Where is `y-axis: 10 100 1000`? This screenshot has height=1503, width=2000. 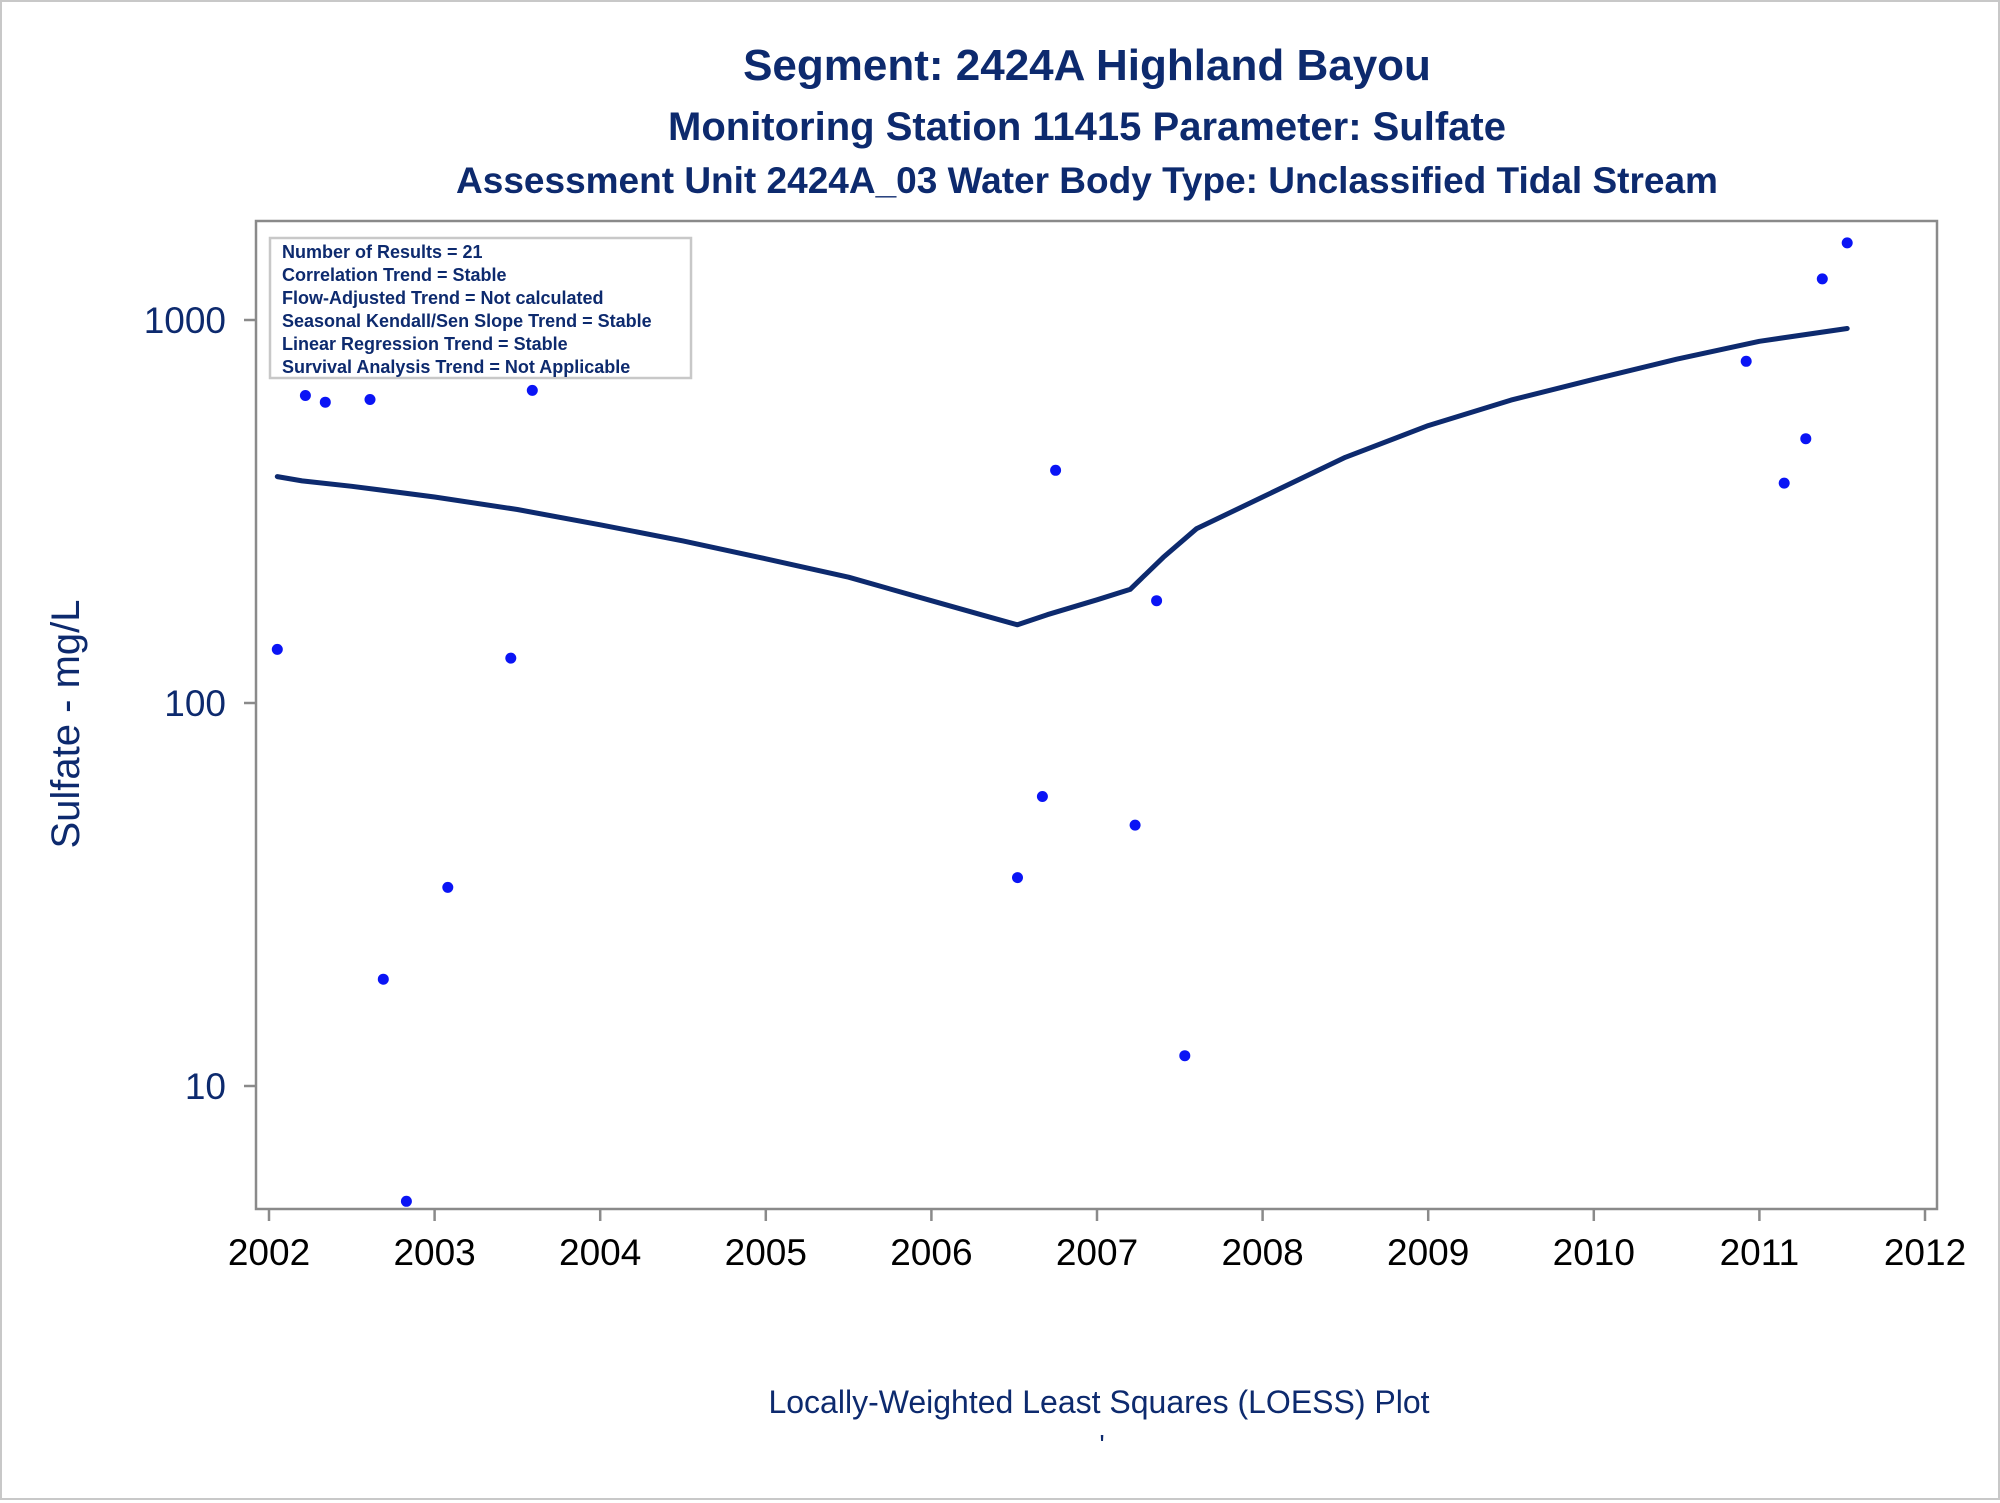
y-axis: 10 100 1000 is located at coordinates (200, 703).